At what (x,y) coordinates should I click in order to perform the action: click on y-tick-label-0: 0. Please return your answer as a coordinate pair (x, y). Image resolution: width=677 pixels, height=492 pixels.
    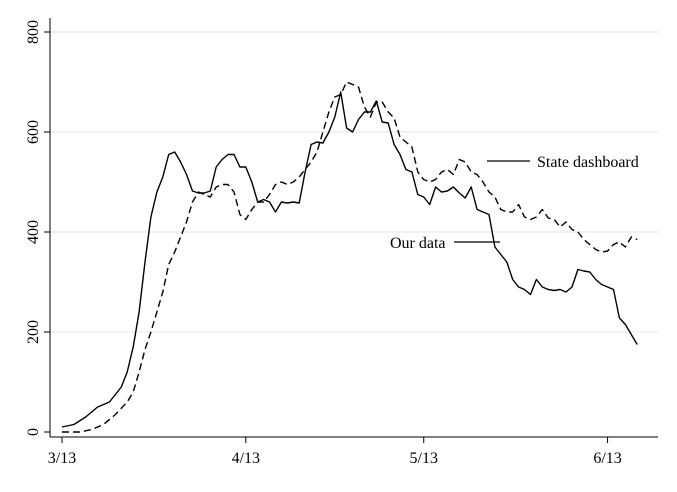
    Looking at the image, I should click on (33, 432).